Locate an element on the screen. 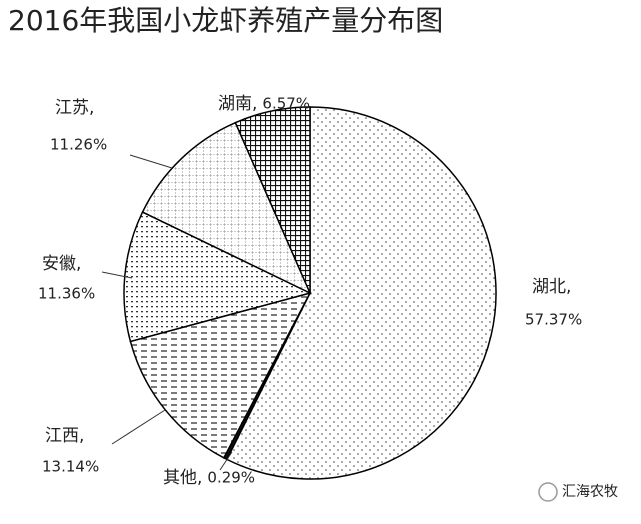  watermark: 汇海农牧 is located at coordinates (578, 492).